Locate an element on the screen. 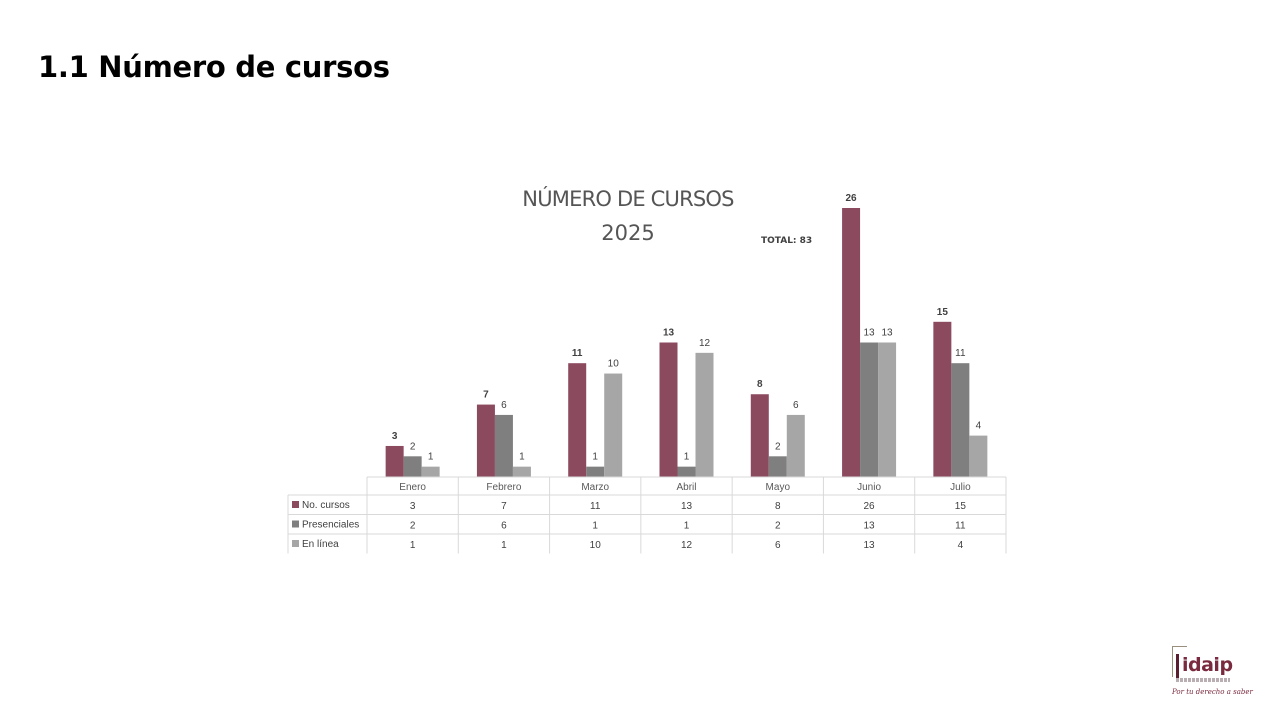  table-cell: 4 is located at coordinates (961, 545).